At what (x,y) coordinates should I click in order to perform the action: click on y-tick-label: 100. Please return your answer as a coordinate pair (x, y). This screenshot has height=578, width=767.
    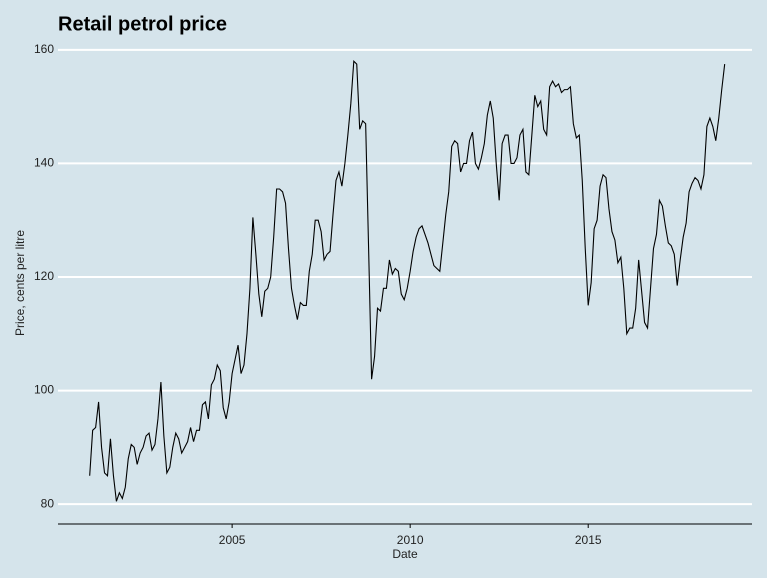
    Looking at the image, I should click on (44, 390).